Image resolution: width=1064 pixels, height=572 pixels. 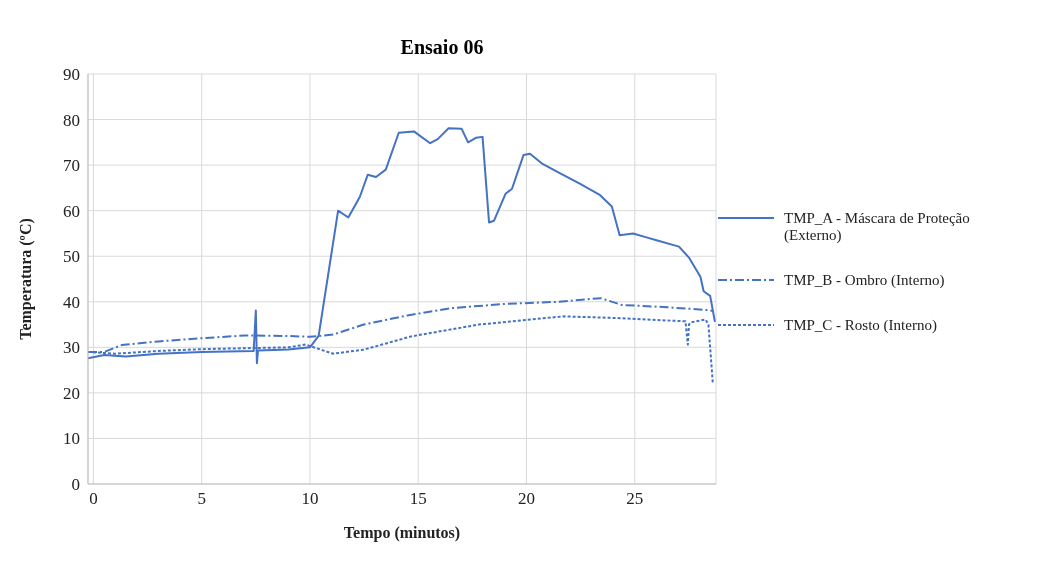 What do you see at coordinates (201, 499) in the screenshot?
I see `x-tick-label: 5` at bounding box center [201, 499].